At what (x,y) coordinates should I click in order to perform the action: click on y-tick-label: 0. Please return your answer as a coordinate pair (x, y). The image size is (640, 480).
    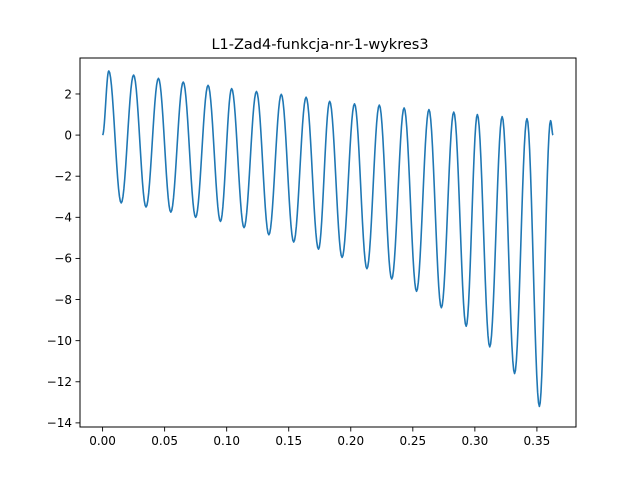
    Looking at the image, I should click on (68, 135).